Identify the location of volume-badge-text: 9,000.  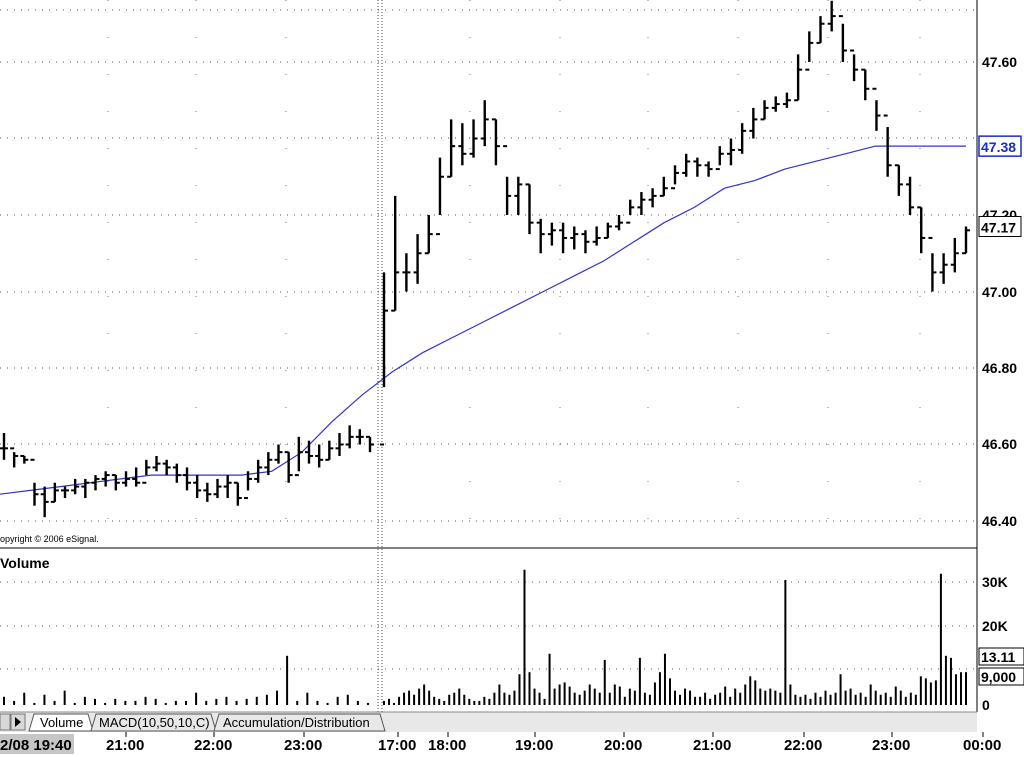
(998, 677).